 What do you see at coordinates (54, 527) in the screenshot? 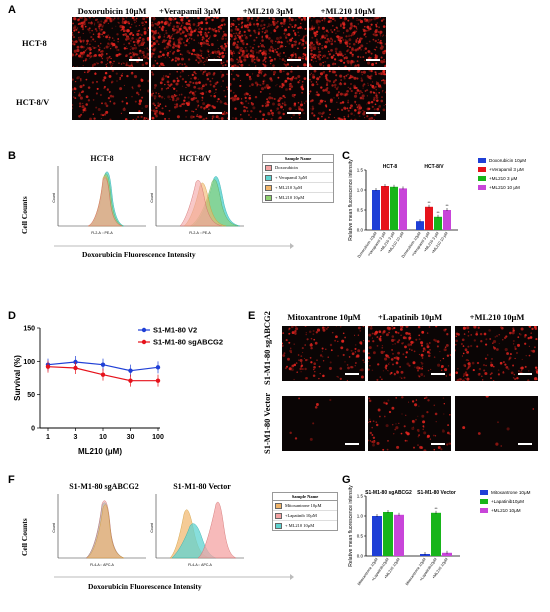
I see `panel-f-axis-y-0: Count` at bounding box center [54, 527].